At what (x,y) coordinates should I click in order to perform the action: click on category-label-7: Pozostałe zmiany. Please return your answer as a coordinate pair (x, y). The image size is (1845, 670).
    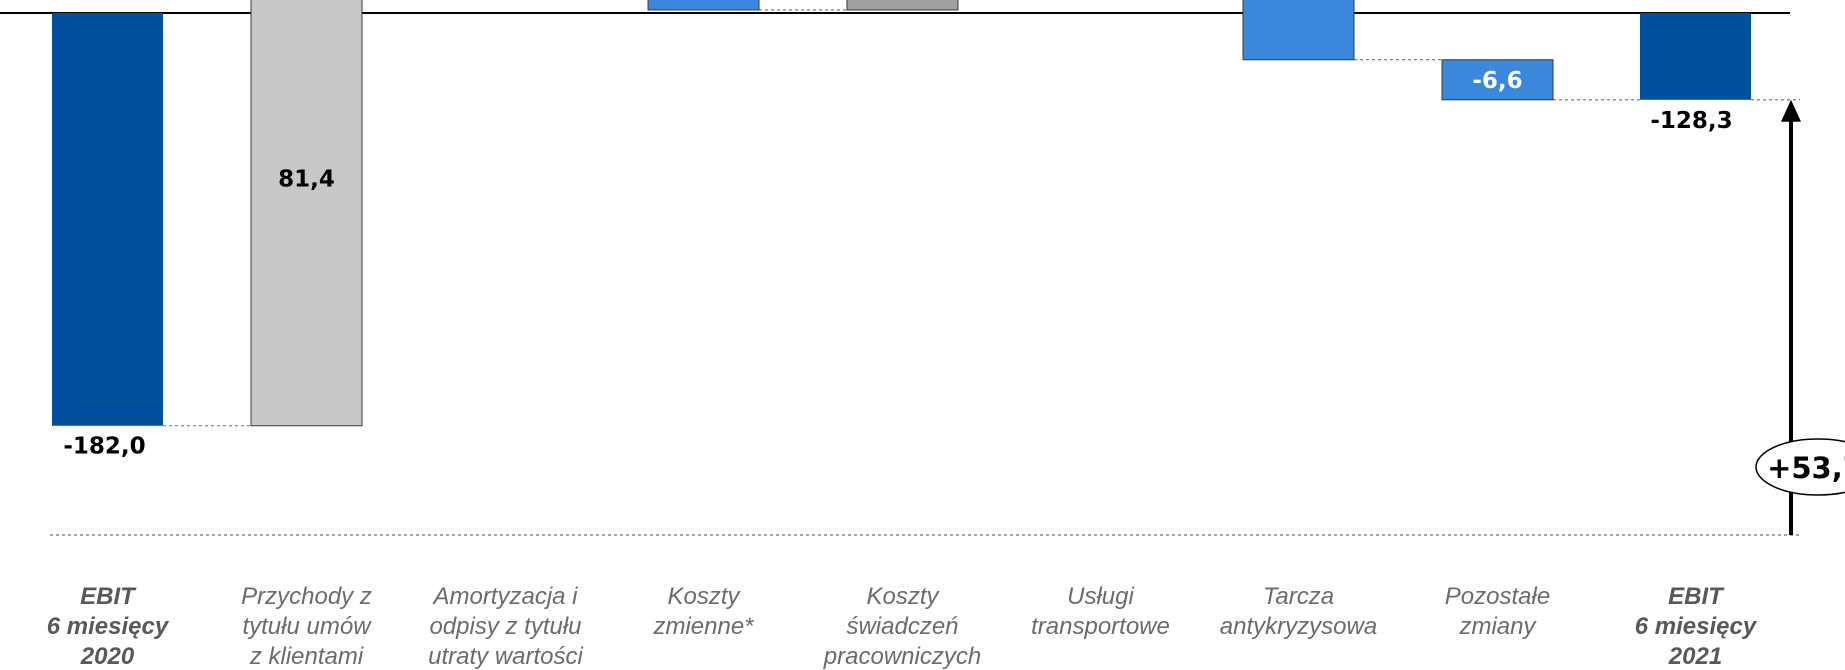
    Looking at the image, I should click on (1497, 611).